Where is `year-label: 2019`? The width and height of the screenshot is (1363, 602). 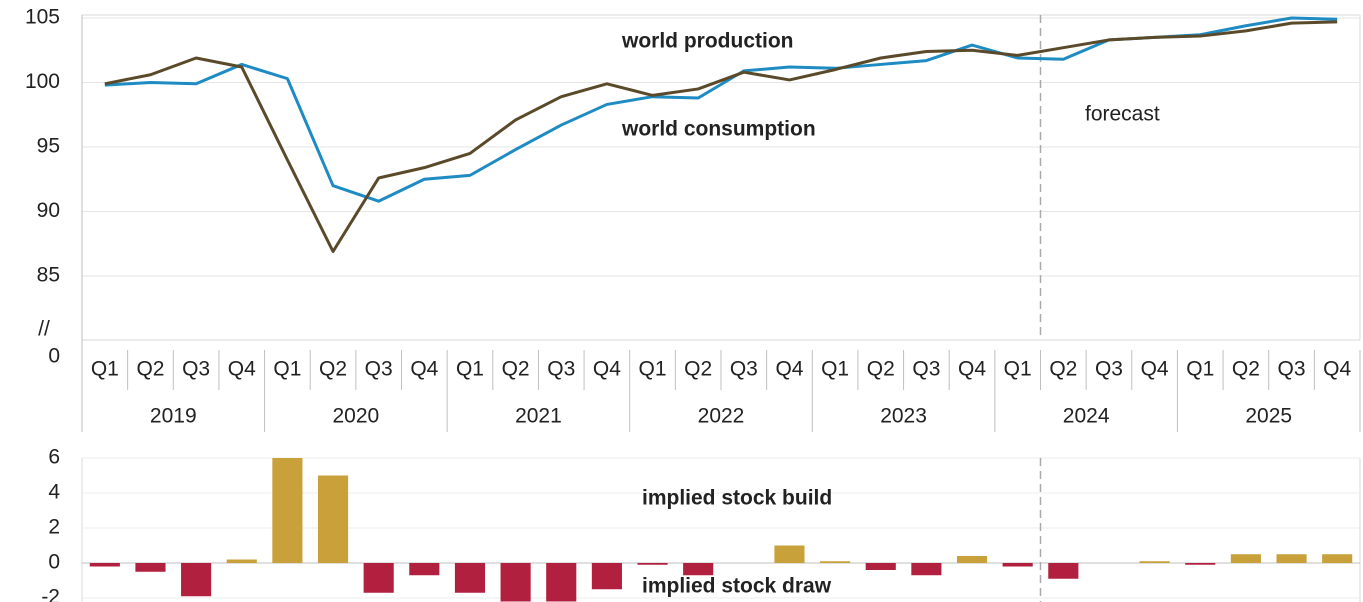 year-label: 2019 is located at coordinates (173, 416).